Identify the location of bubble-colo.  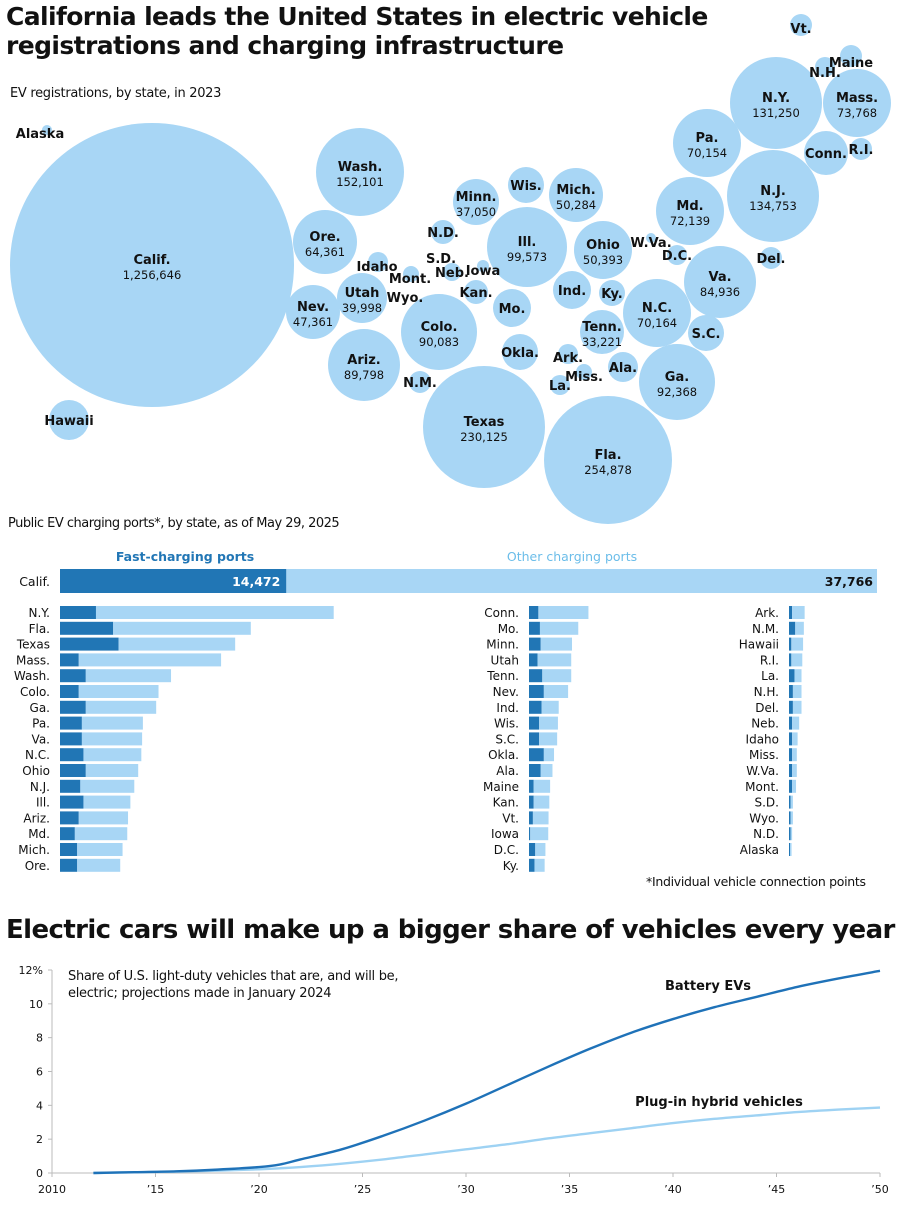
(439, 332).